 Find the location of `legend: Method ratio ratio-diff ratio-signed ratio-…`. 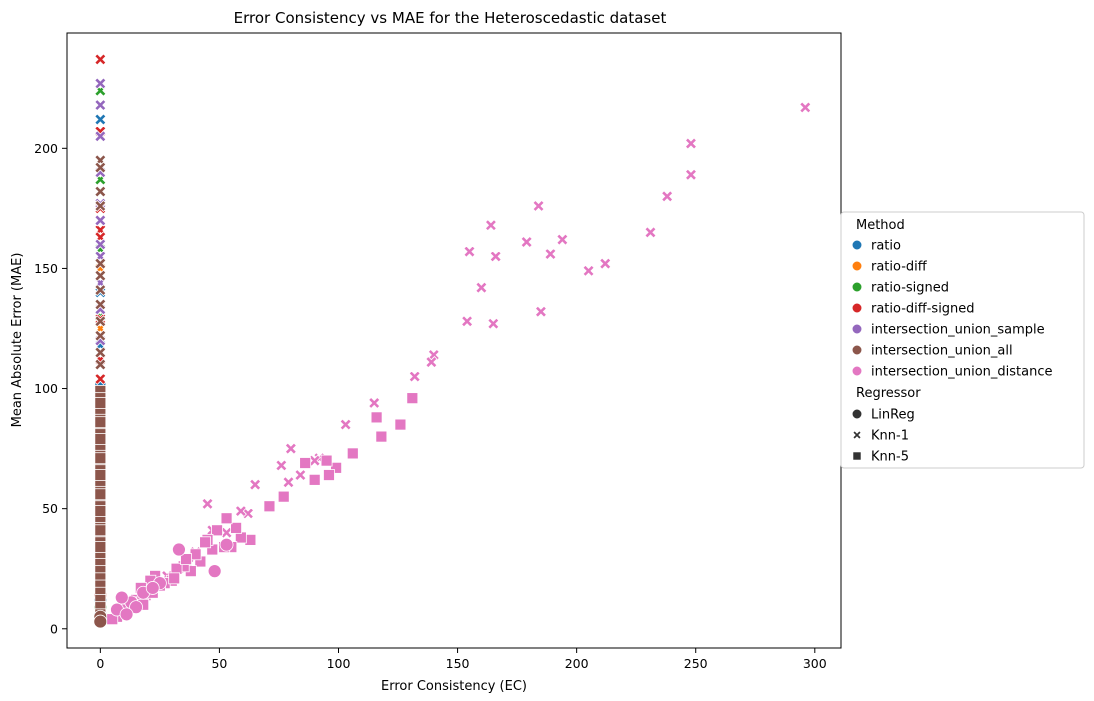

legend: Method ratio ratio-diff ratio-signed ratio-… is located at coordinates (962, 340).